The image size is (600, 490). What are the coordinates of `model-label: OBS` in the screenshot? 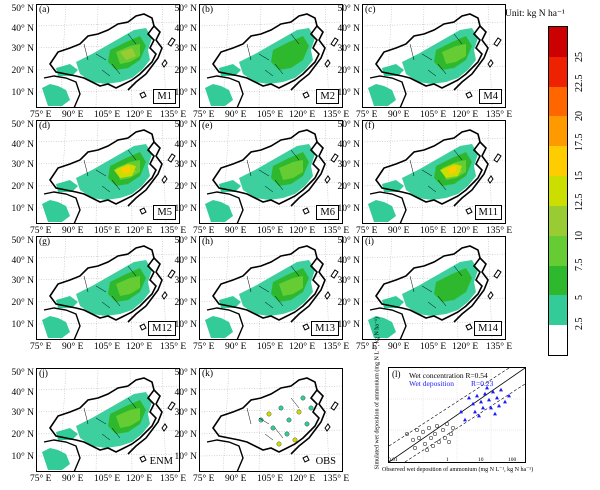 It's located at (325, 461).